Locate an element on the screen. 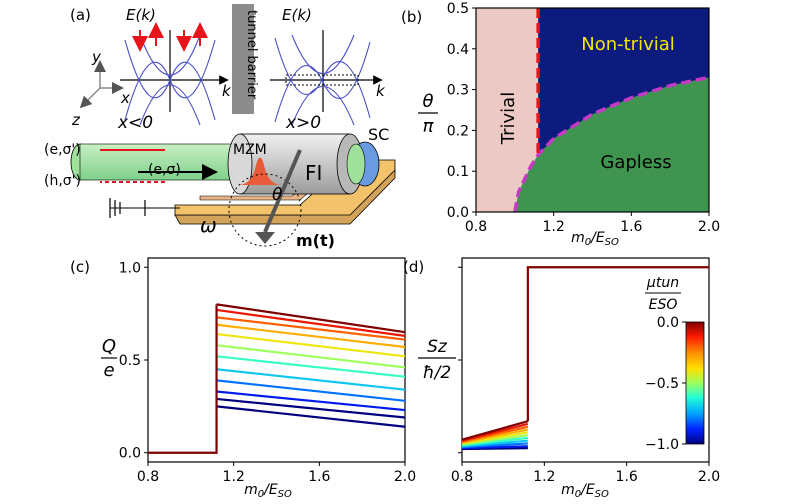  magnetization-label: m(t) is located at coordinates (315, 240).